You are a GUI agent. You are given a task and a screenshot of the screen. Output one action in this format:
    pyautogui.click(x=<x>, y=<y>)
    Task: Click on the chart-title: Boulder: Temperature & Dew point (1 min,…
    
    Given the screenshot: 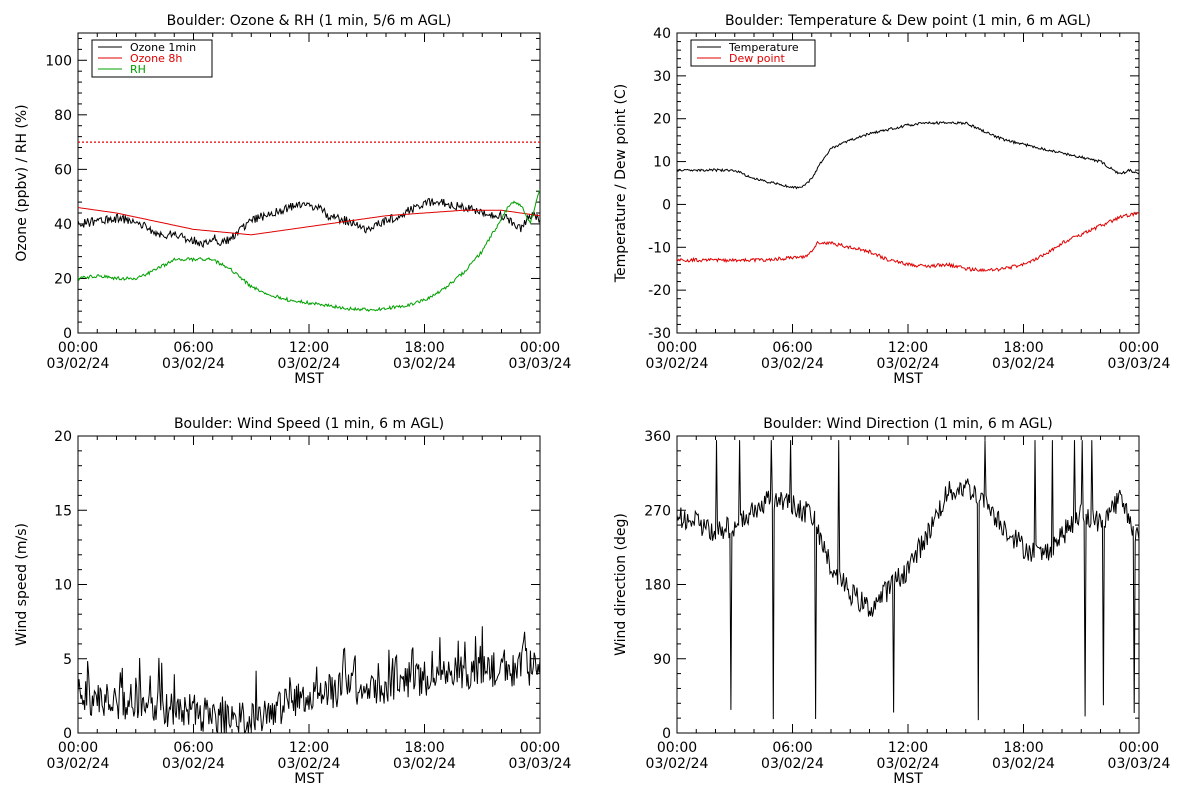 What is the action you would take?
    pyautogui.click(x=908, y=21)
    